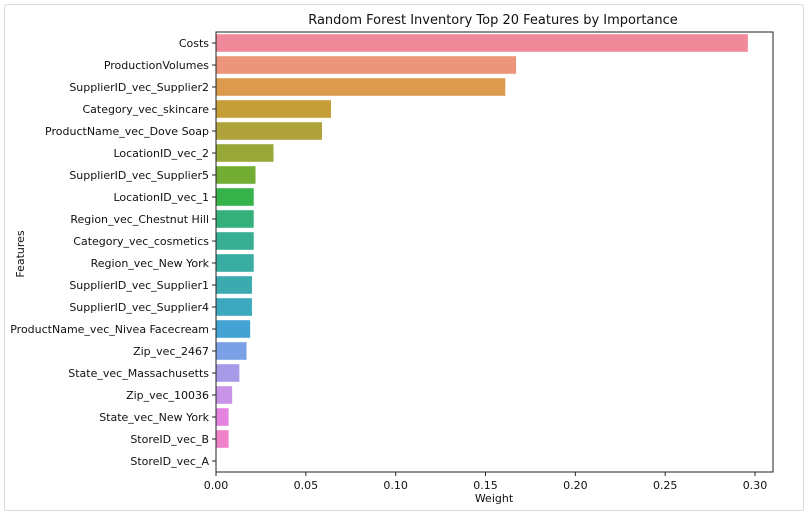 The height and width of the screenshot is (517, 810). Describe the element at coordinates (139, 87) in the screenshot. I see `y-tick-label: SupplierID_vec_Supplier2` at that location.